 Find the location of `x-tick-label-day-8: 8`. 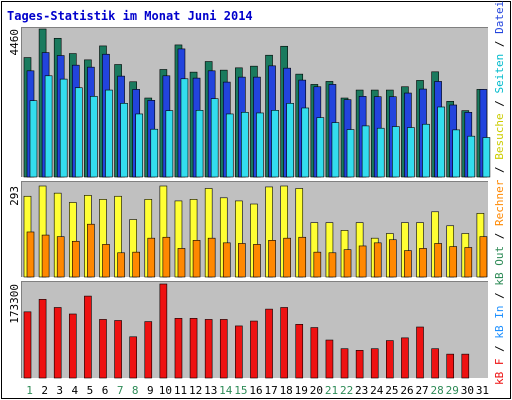

x-tick-label-day-8: 8 is located at coordinates (135, 390).